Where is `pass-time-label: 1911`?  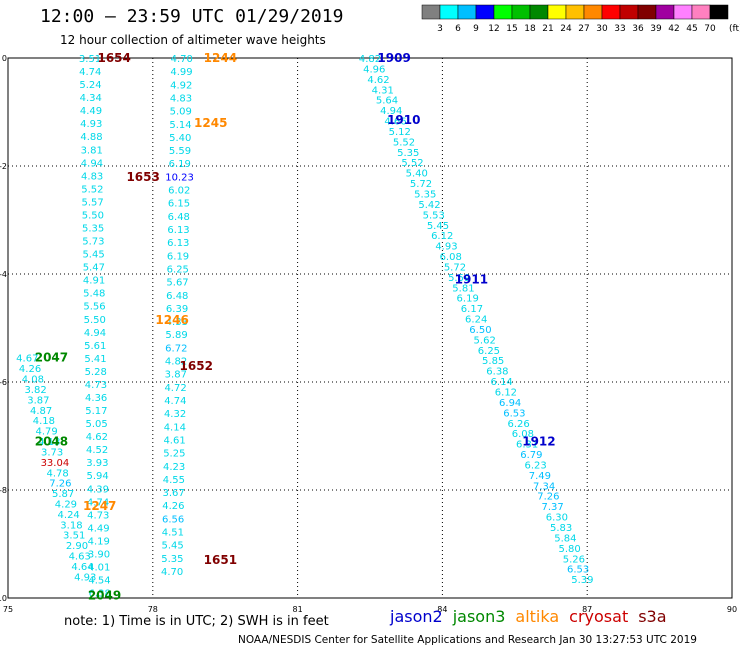 pass-time-label: 1911 is located at coordinates (471, 279).